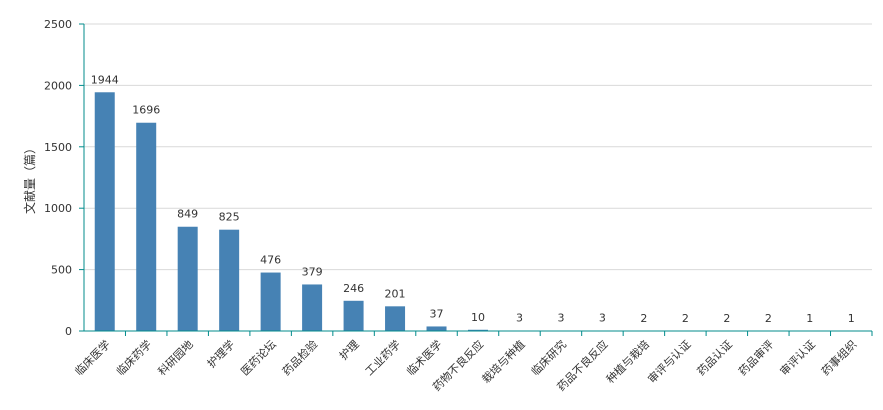 Image resolution: width=883 pixels, height=410 pixels. What do you see at coordinates (61, 270) in the screenshot?
I see `y-tick-label: 500` at bounding box center [61, 270].